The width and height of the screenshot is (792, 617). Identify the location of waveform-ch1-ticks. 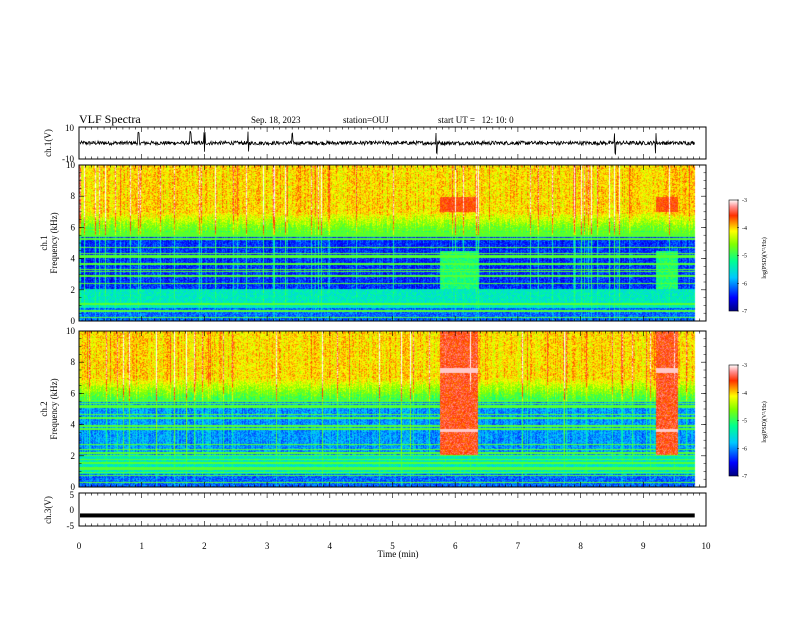
(392, 143).